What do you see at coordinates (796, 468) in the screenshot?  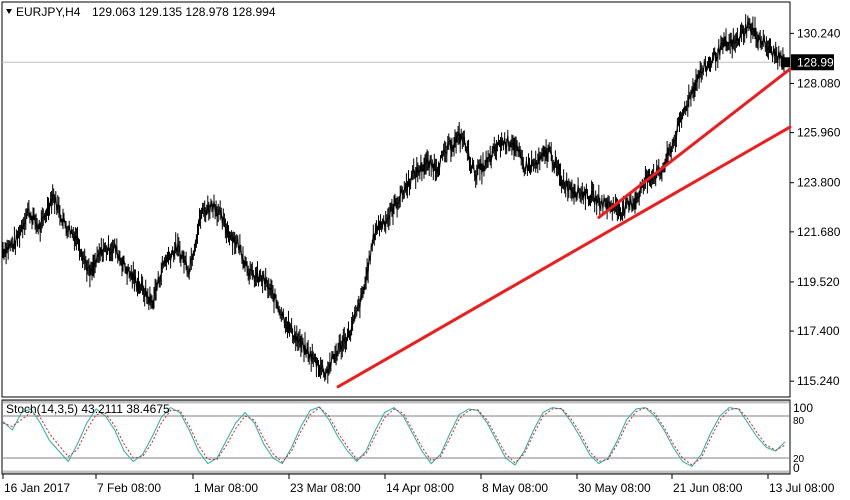 I see `stoch-level-0: 0` at bounding box center [796, 468].